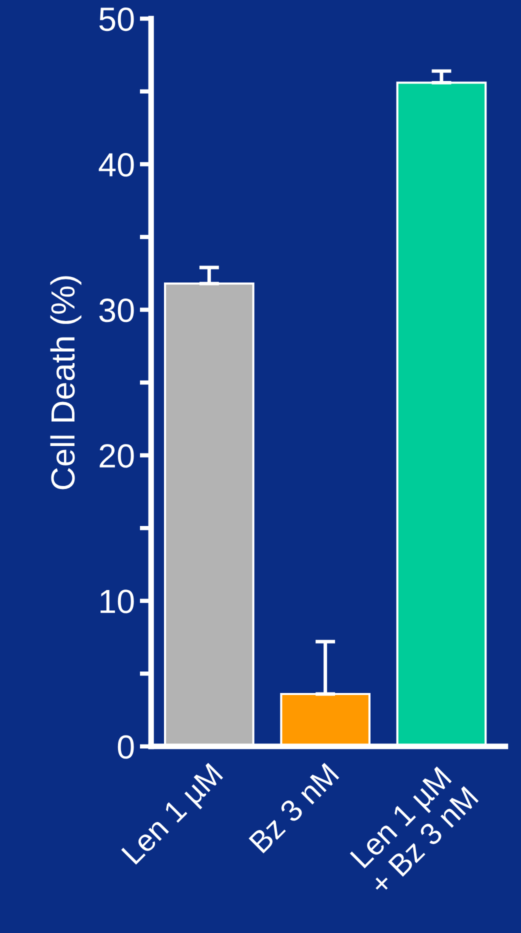 The height and width of the screenshot is (933, 521). What do you see at coordinates (414, 831) in the screenshot?
I see `x-tick-label: Len 1 µM + Bz 3 nM` at bounding box center [414, 831].